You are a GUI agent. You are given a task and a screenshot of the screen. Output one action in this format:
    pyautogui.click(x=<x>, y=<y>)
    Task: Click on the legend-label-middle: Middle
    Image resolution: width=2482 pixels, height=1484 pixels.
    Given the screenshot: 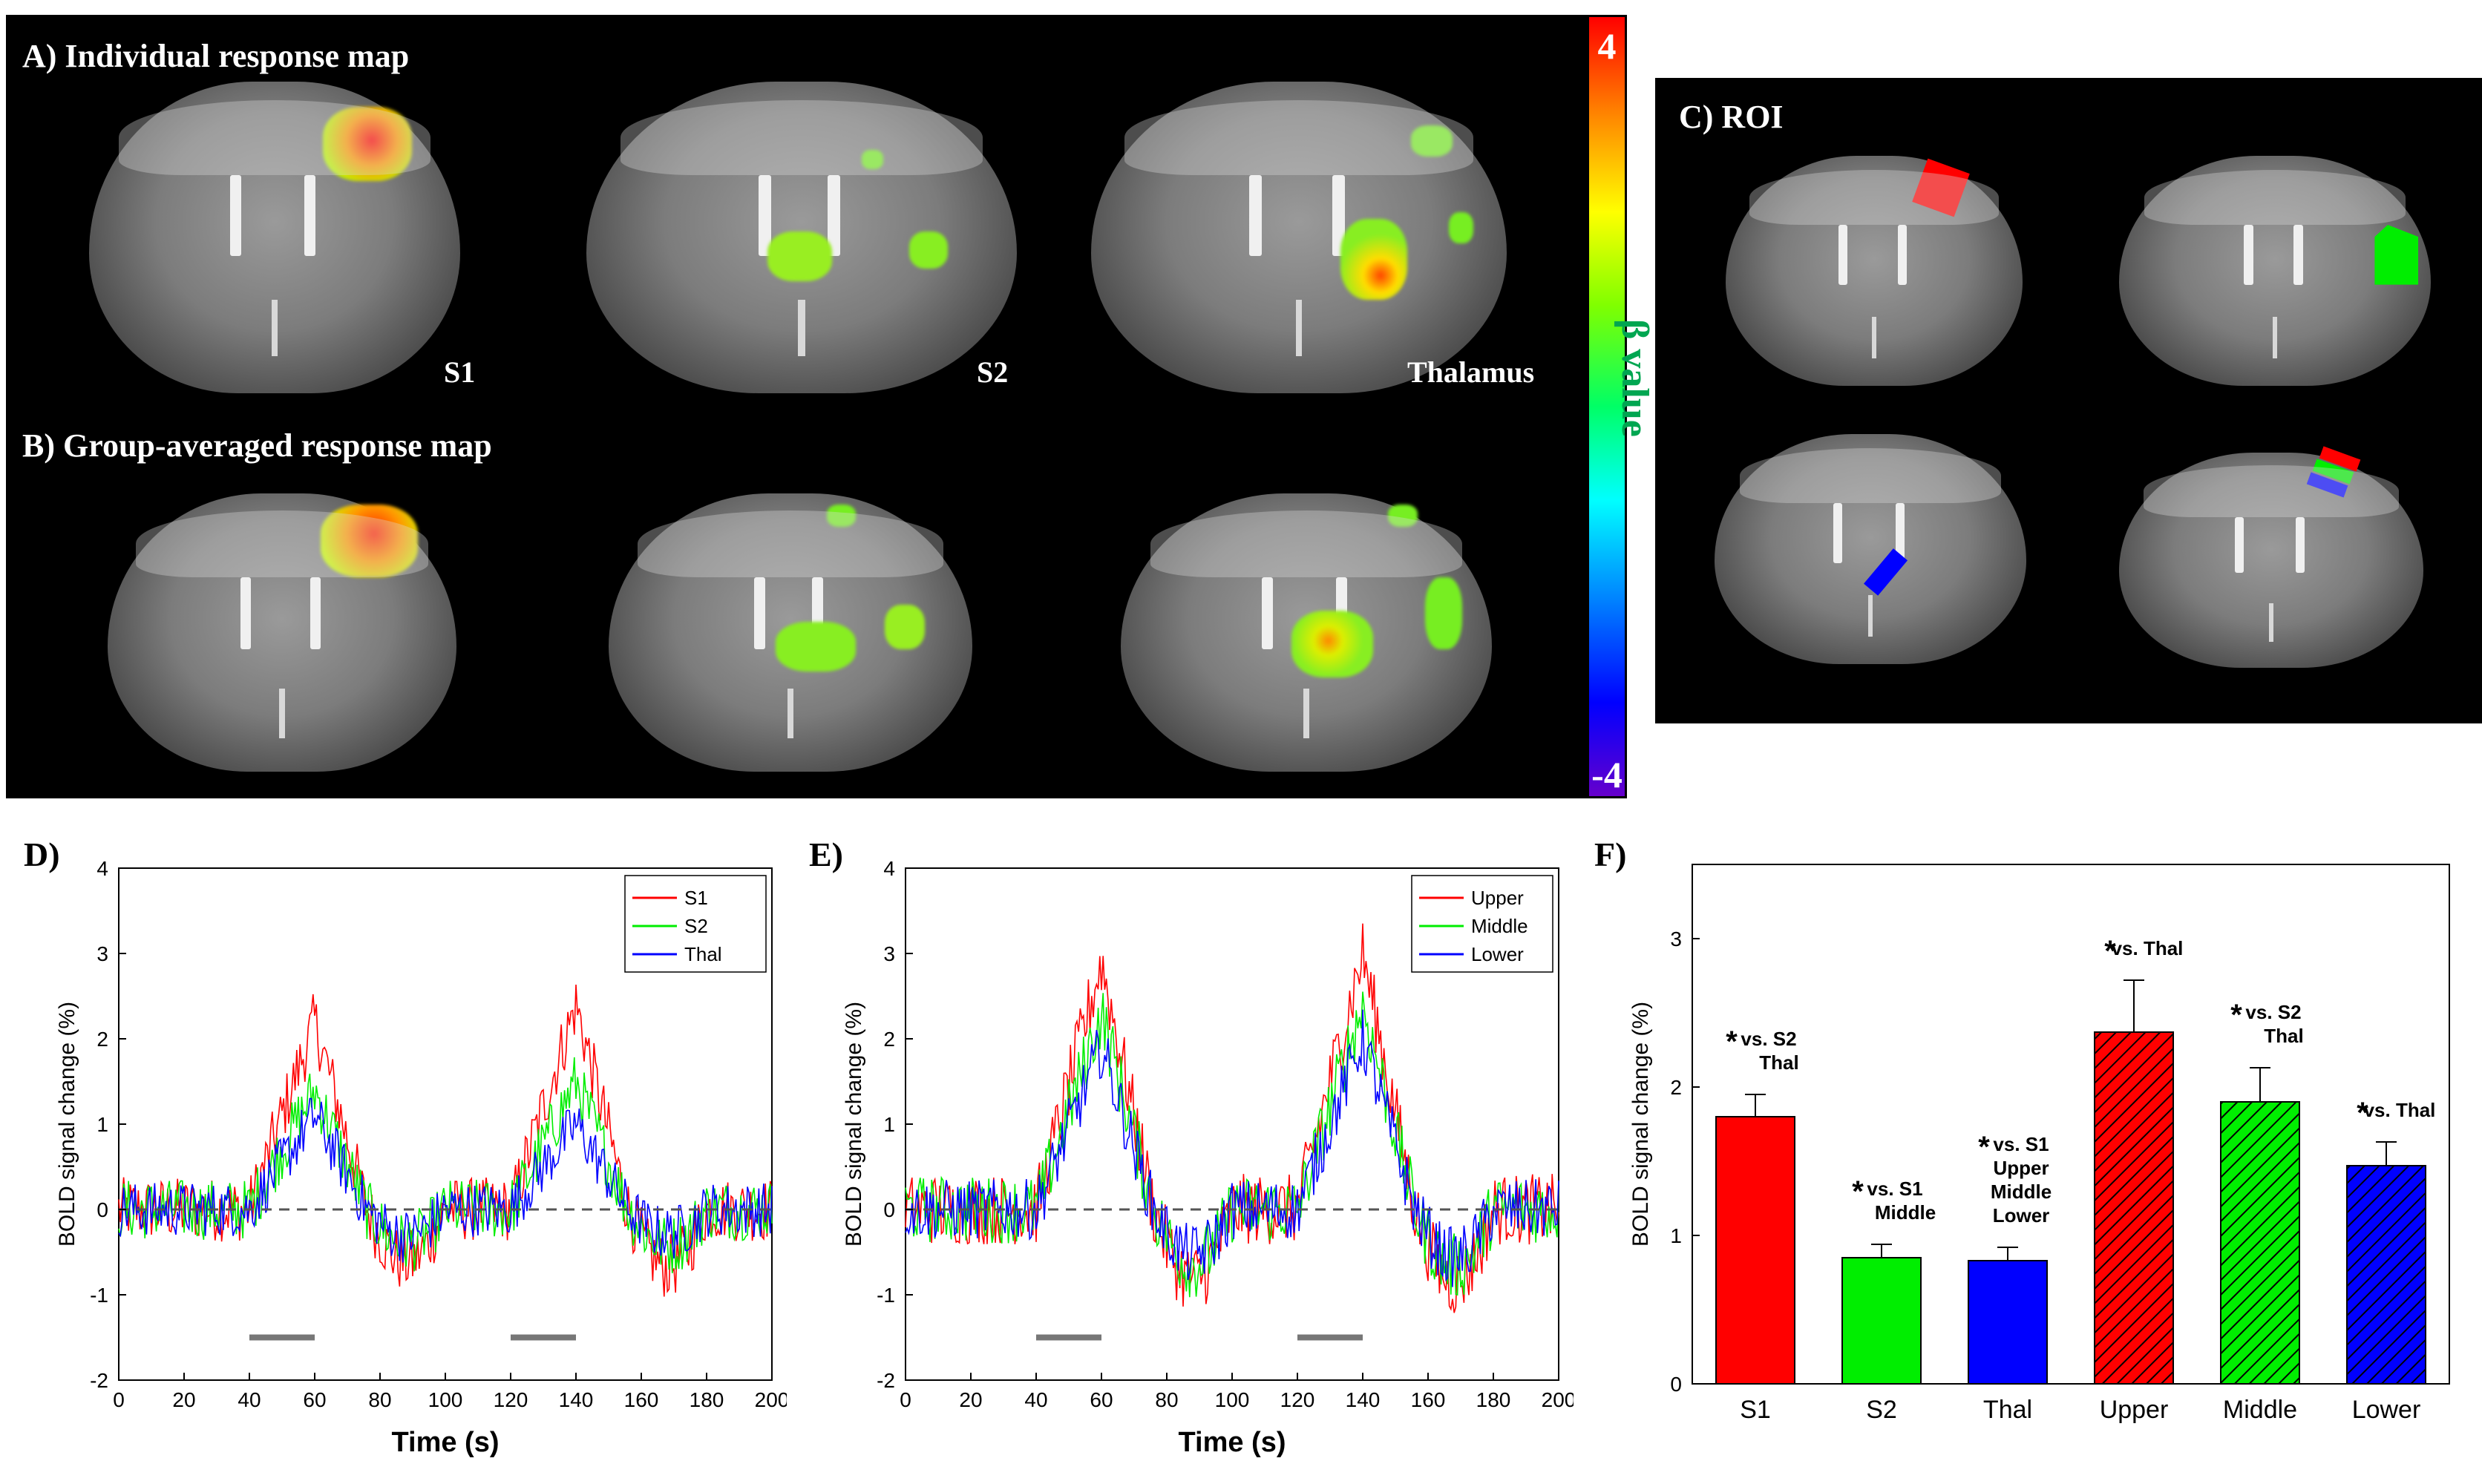 What is the action you would take?
    pyautogui.click(x=1499, y=926)
    